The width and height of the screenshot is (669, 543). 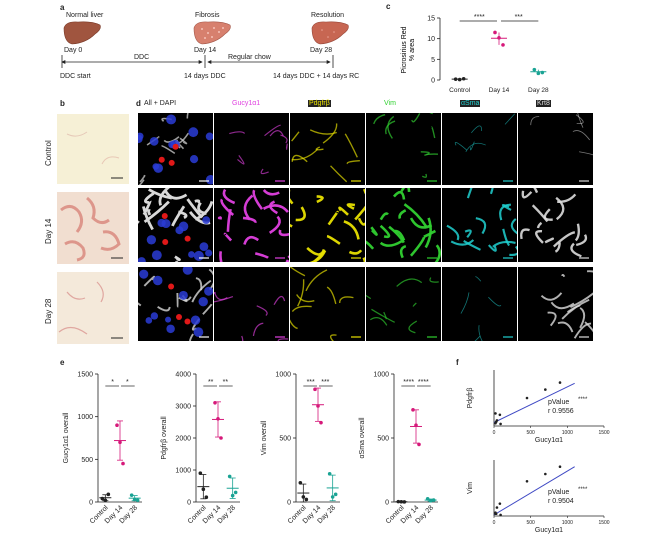 I want to click on b-row-control: Control, so click(x=48, y=153).